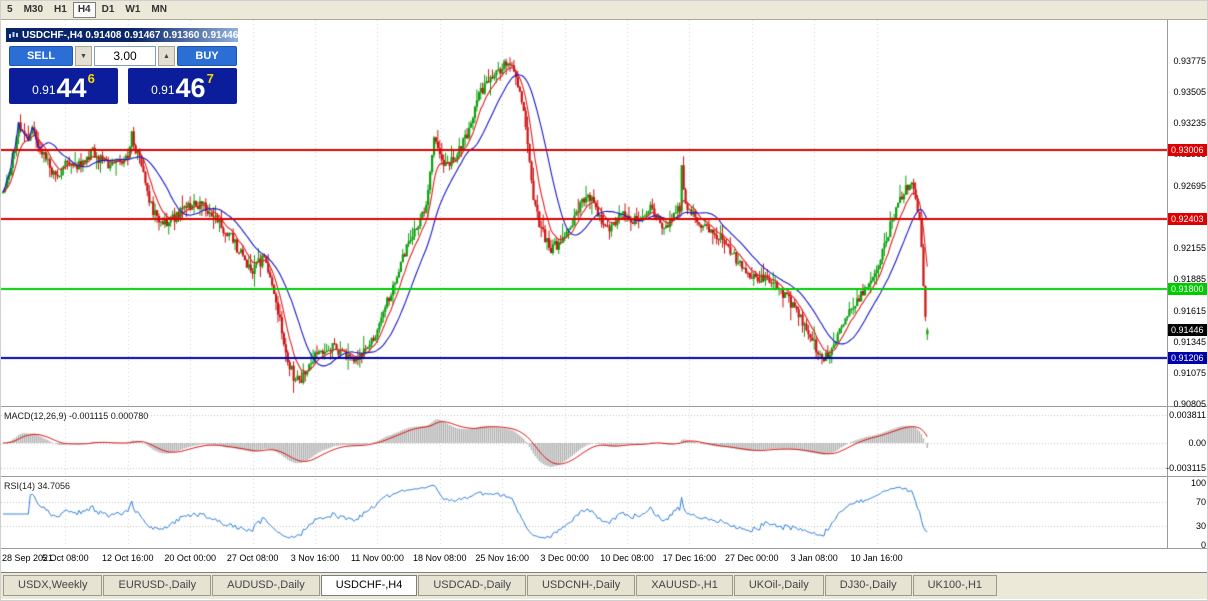 This screenshot has width=1208, height=601. I want to click on timeframe-button-D1: D1, so click(108, 10).